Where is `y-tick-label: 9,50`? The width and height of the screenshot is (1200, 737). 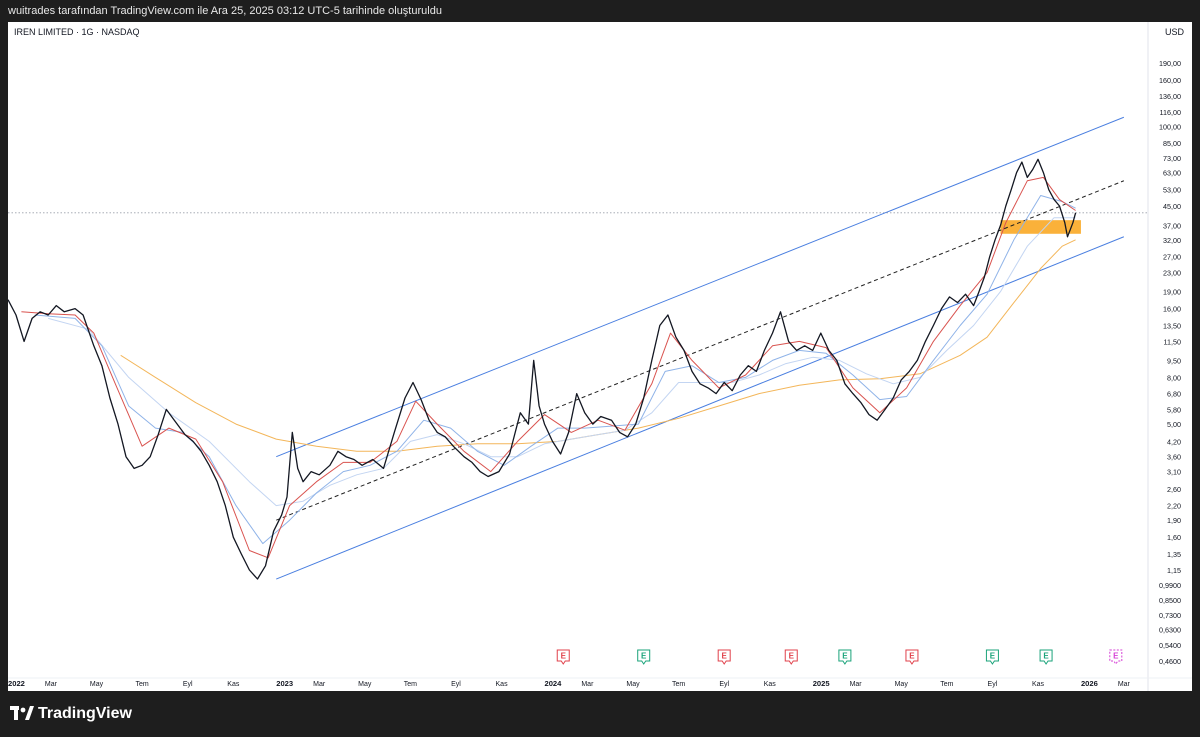 y-tick-label: 9,50 is located at coordinates (1174, 360).